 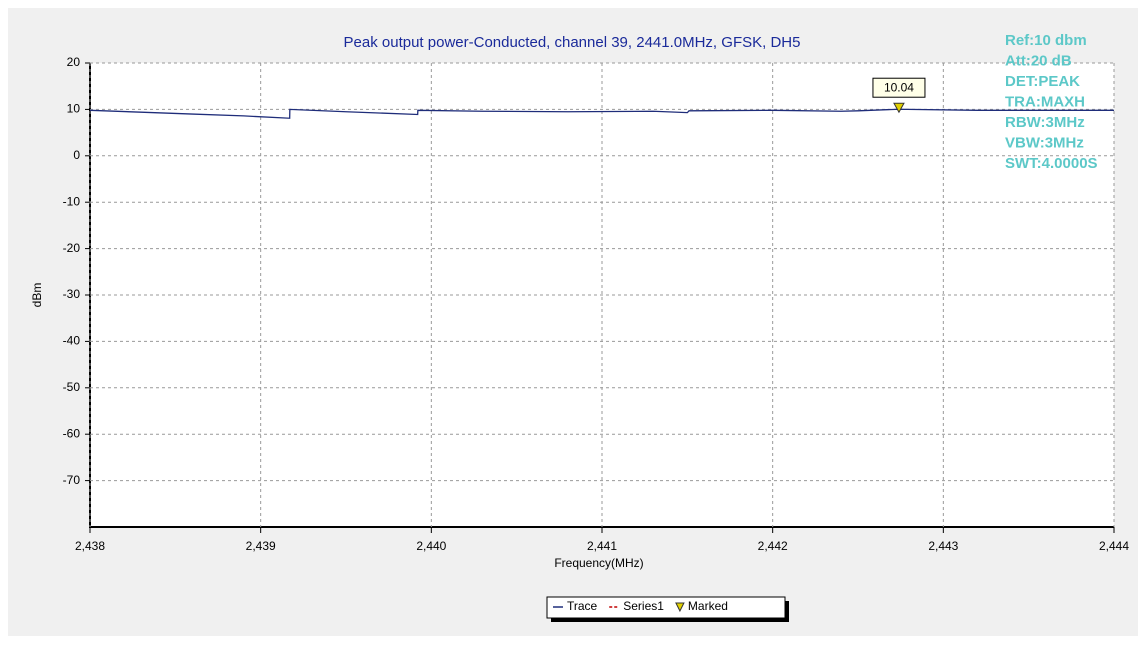 What do you see at coordinates (1046, 40) in the screenshot?
I see `annotation: Ref:10 dbm` at bounding box center [1046, 40].